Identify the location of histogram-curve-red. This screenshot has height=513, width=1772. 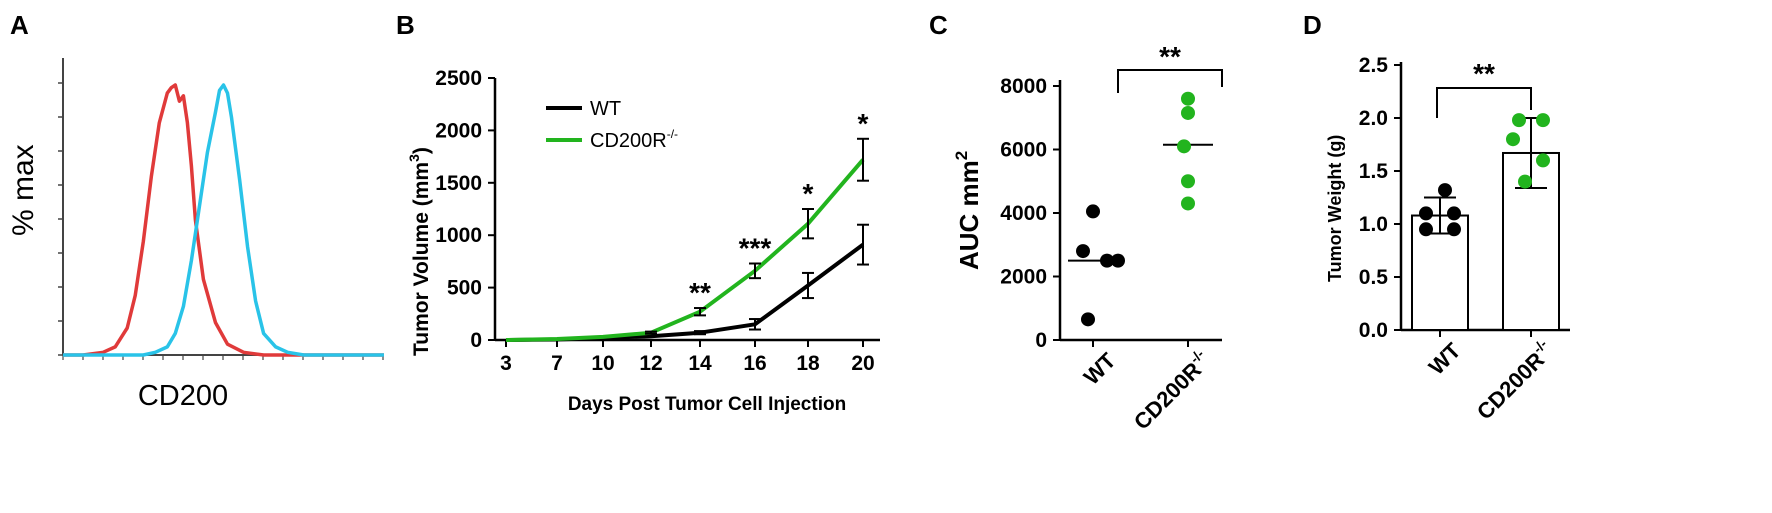
(223, 220).